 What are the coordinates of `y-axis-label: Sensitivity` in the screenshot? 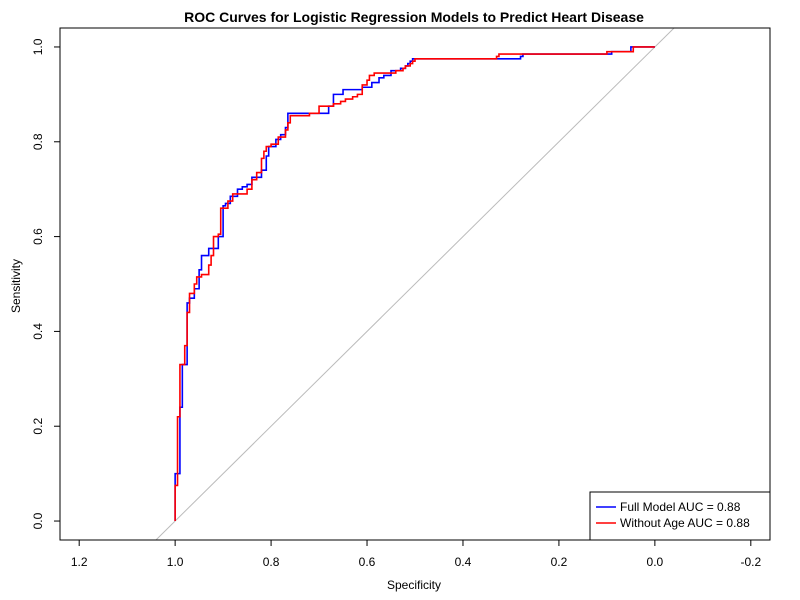 It's located at (16, 286).